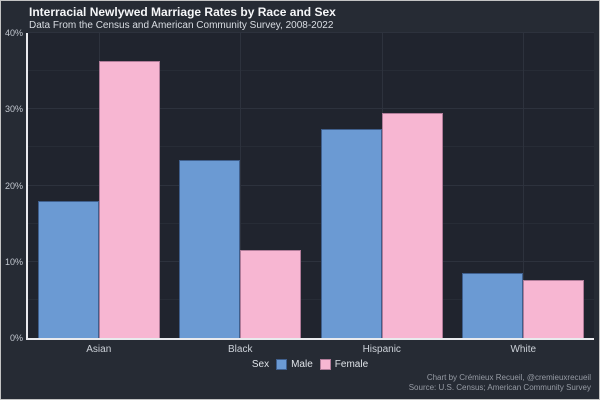  Describe the element at coordinates (325, 364) in the screenshot. I see `legend-key-female` at that location.